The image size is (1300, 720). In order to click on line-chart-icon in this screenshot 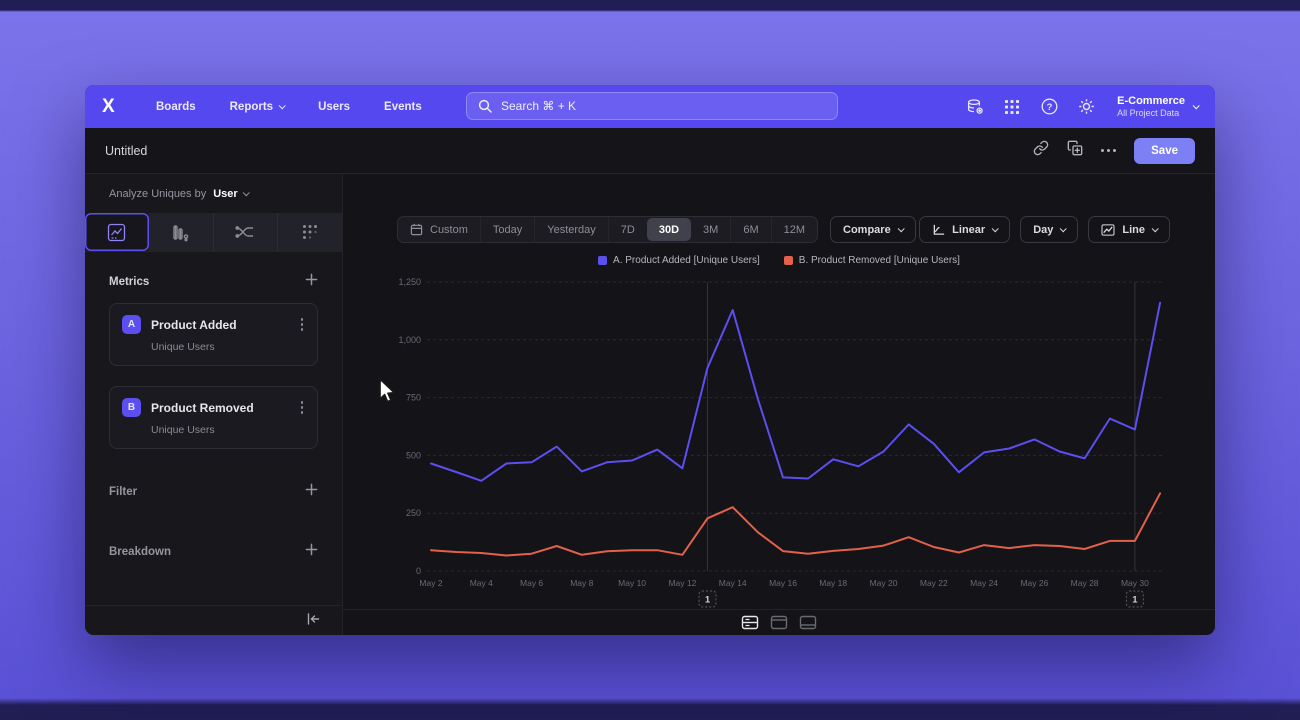, I will do `click(117, 232)`.